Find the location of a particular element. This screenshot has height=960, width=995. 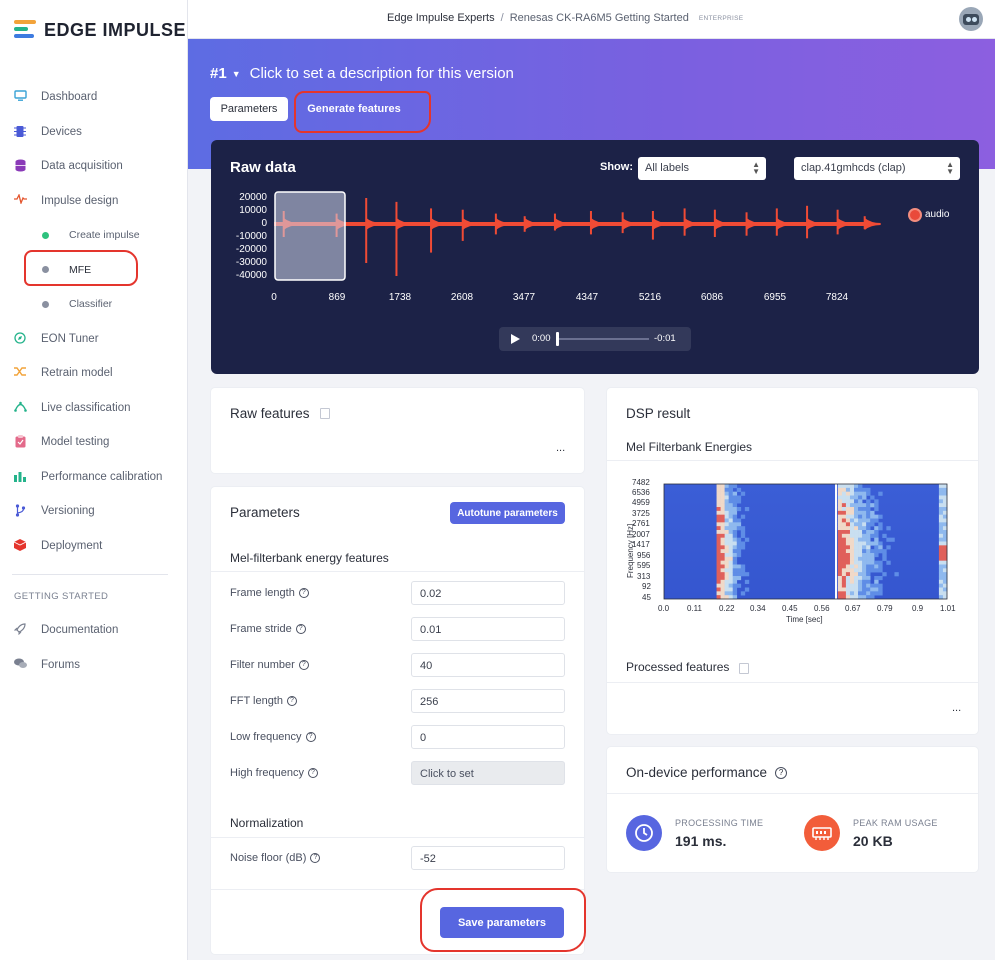

player-progress-handle is located at coordinates (557, 339).